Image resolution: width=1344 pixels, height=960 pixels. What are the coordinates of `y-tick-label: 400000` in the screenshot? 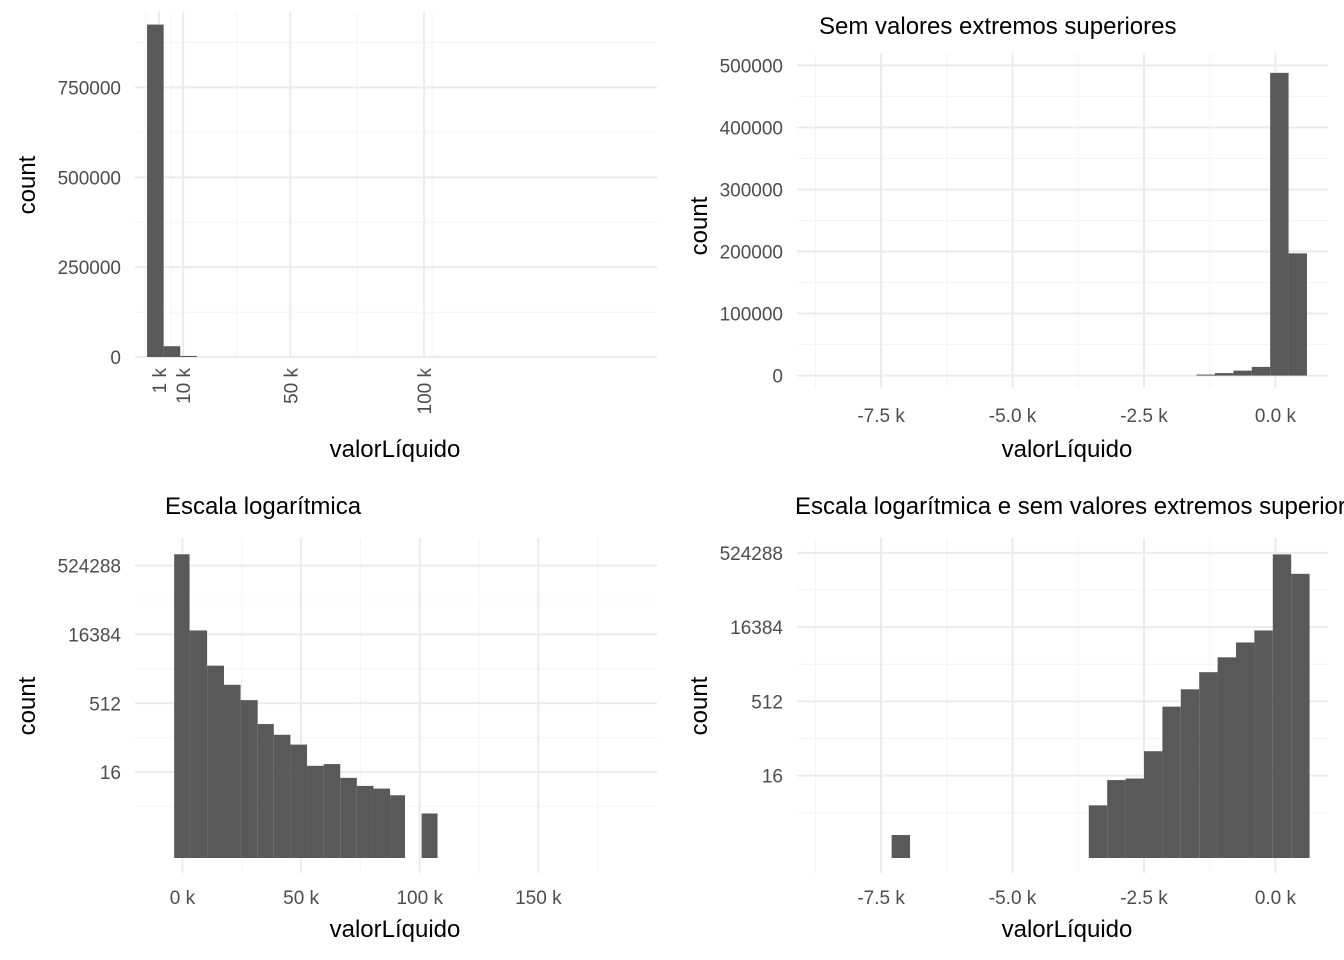 It's located at (751, 128).